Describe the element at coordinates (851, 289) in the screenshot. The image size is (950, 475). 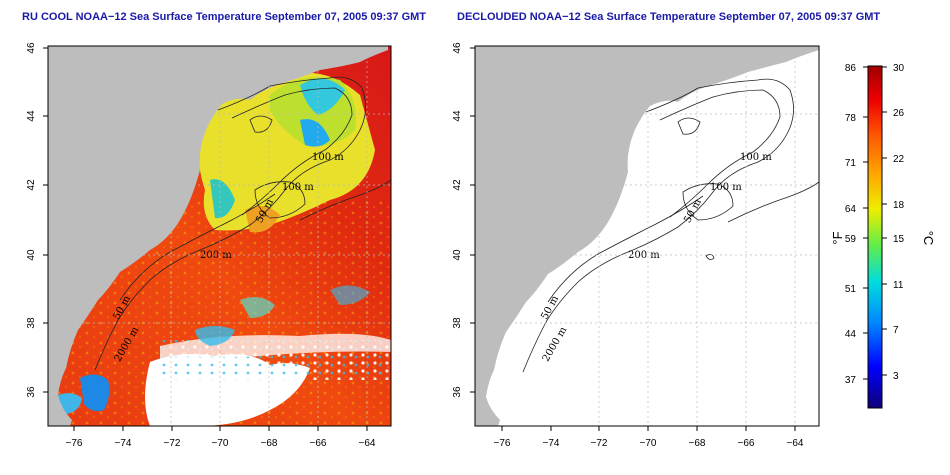
I see `fahrenheit-tick-label: 51` at that location.